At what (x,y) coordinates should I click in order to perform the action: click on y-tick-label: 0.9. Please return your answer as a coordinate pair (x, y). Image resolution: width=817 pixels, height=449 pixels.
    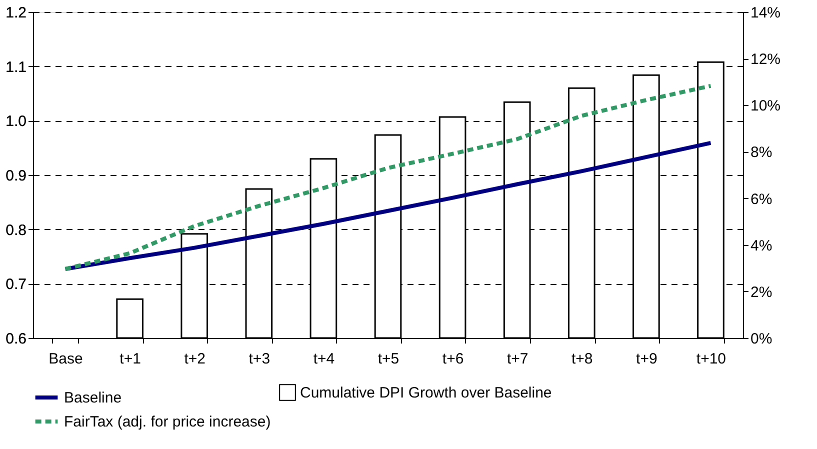
    Looking at the image, I should click on (16, 176).